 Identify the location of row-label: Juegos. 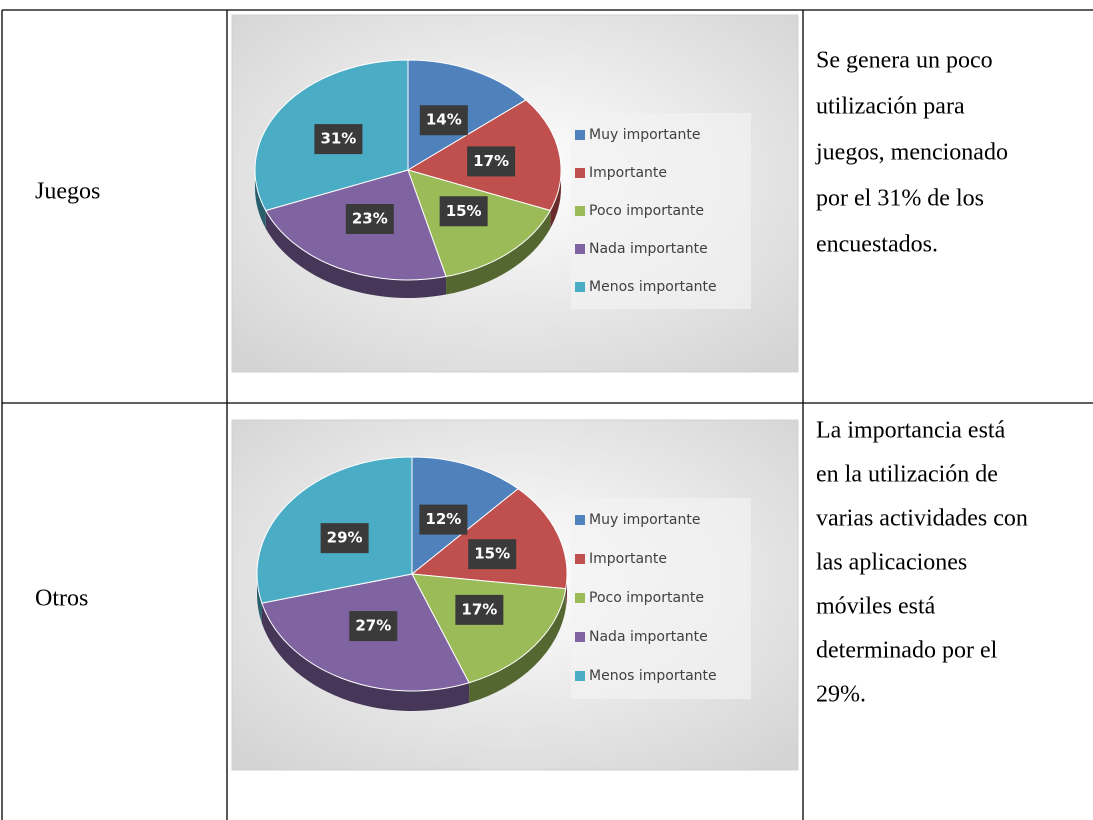
(67, 192).